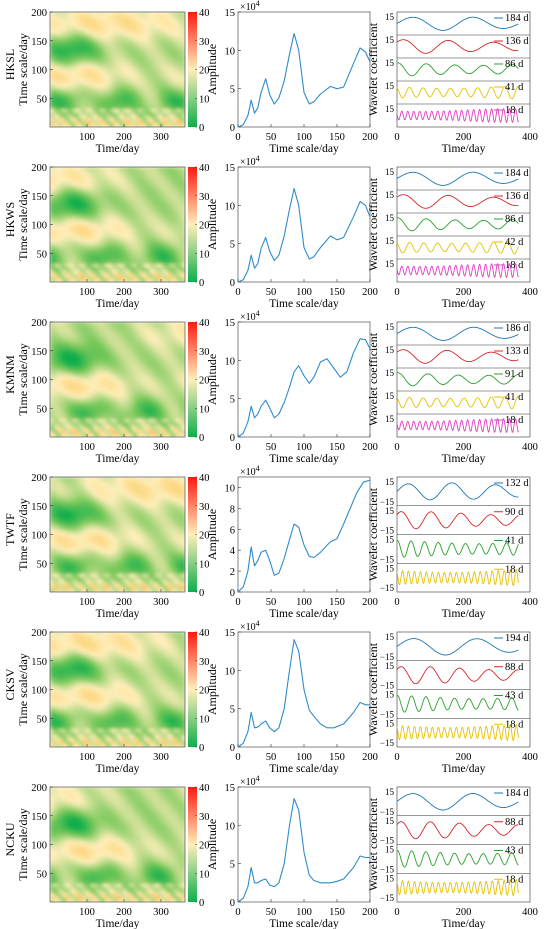  I want to click on legend-label-133d: 133 d, so click(517, 351).